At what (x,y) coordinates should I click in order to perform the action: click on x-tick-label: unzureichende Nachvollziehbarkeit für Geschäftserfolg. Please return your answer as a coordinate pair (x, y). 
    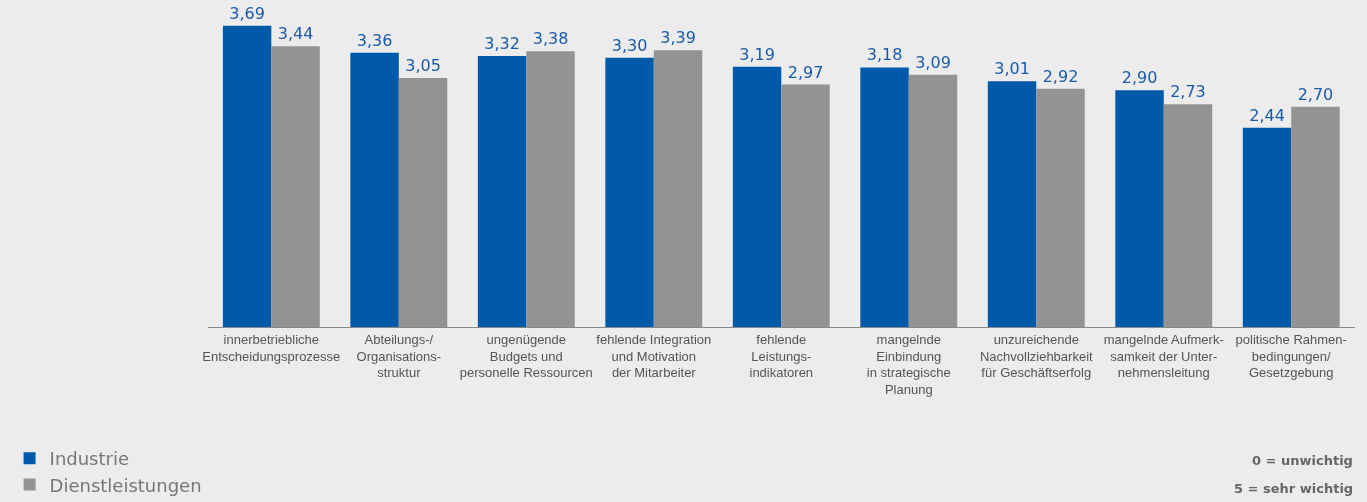
    Looking at the image, I should click on (1036, 356).